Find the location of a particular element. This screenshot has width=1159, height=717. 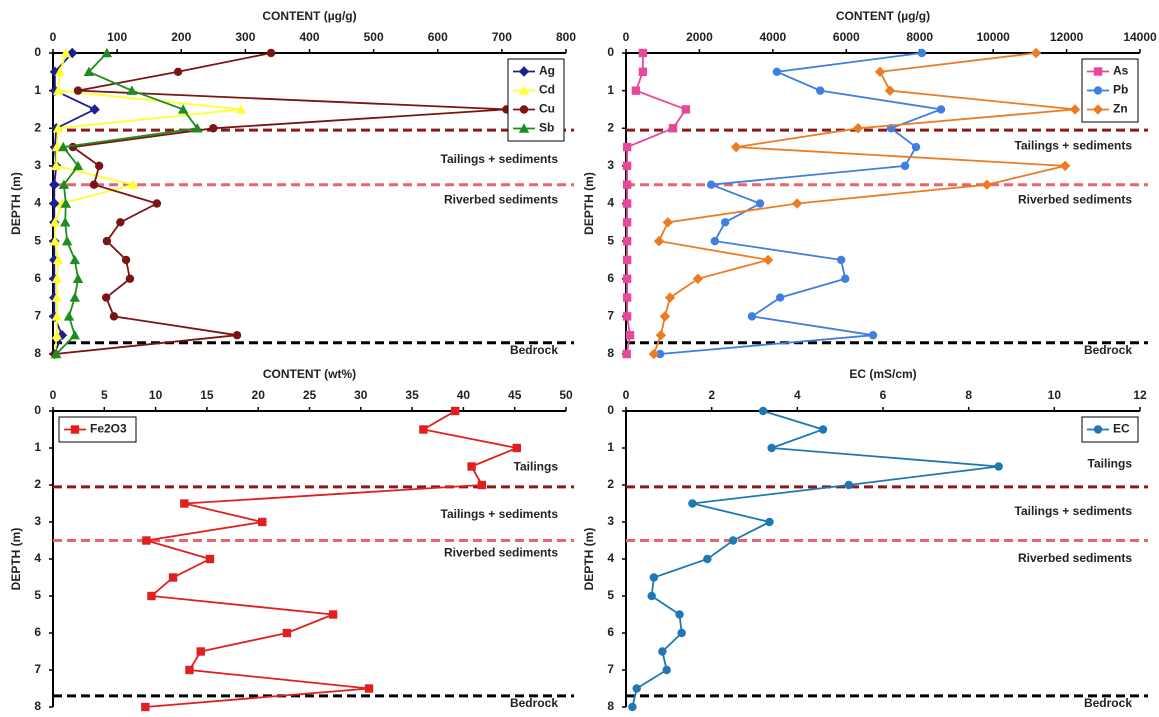

x-tick-label: 100 is located at coordinates (117, 37).